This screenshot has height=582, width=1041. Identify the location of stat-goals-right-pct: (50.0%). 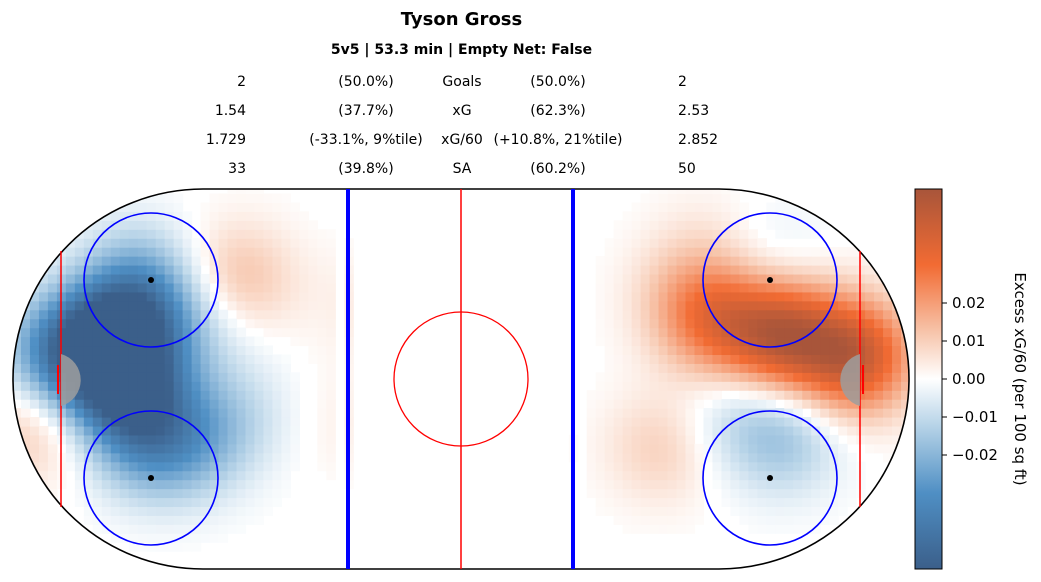
(558, 82).